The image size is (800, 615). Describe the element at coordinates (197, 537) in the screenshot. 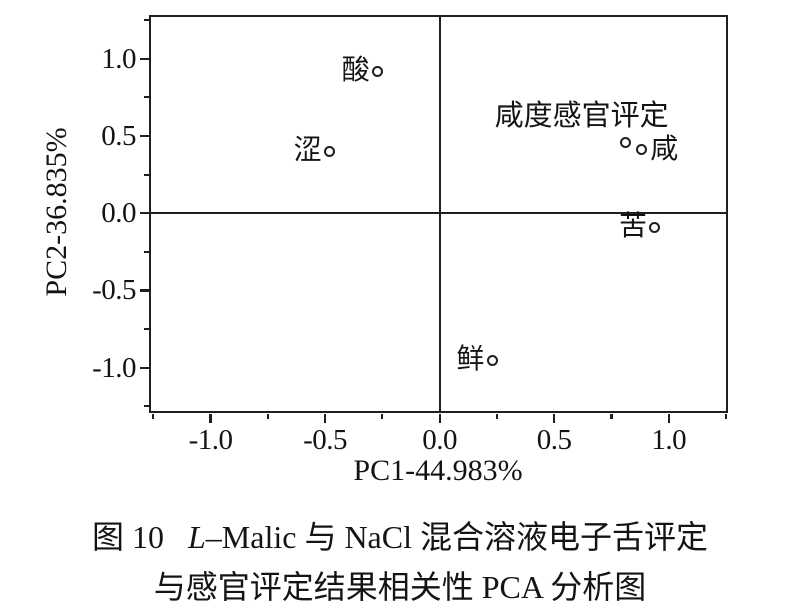

I see `caption-italic-letter: L` at that location.